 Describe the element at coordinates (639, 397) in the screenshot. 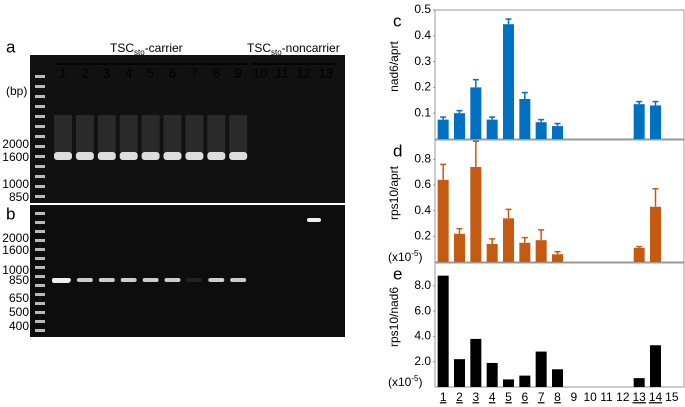

I see `x-tick-label: 13` at that location.